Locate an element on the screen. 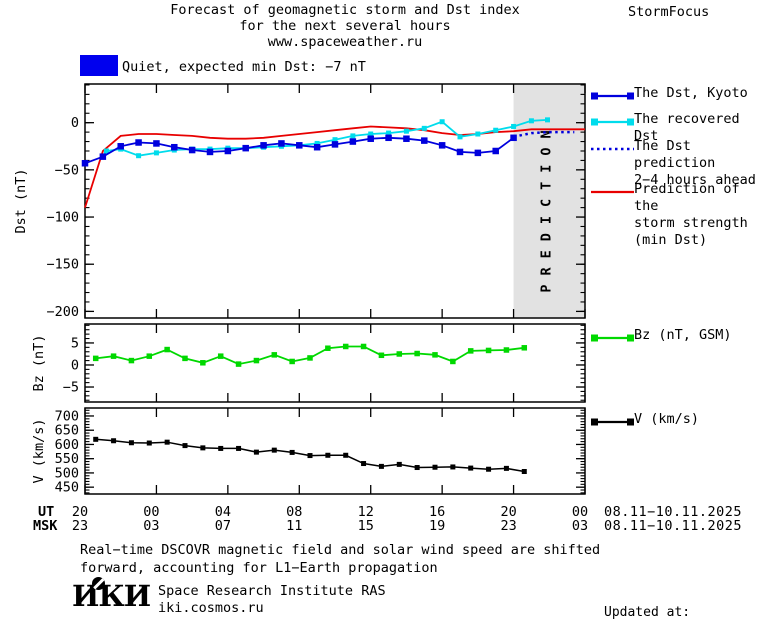 The image size is (760, 620). msk-tick-label: 19 is located at coordinates (437, 526).